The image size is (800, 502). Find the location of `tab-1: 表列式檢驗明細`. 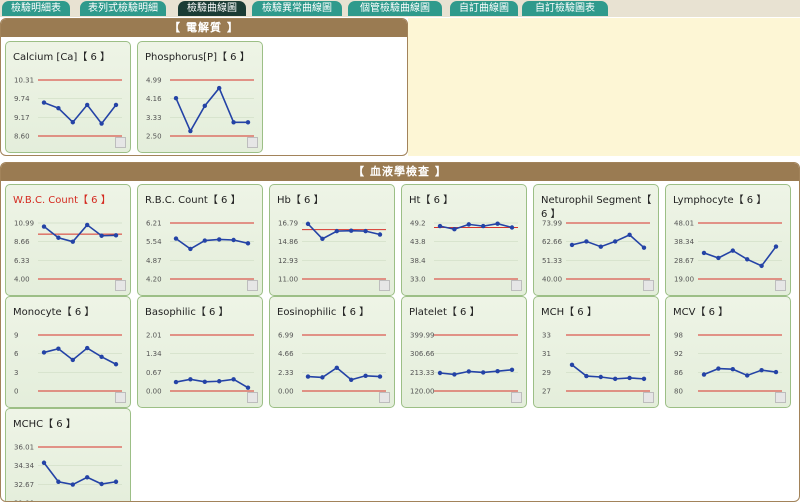

tab-1: 表列式檢驗明細 is located at coordinates (123, 8).